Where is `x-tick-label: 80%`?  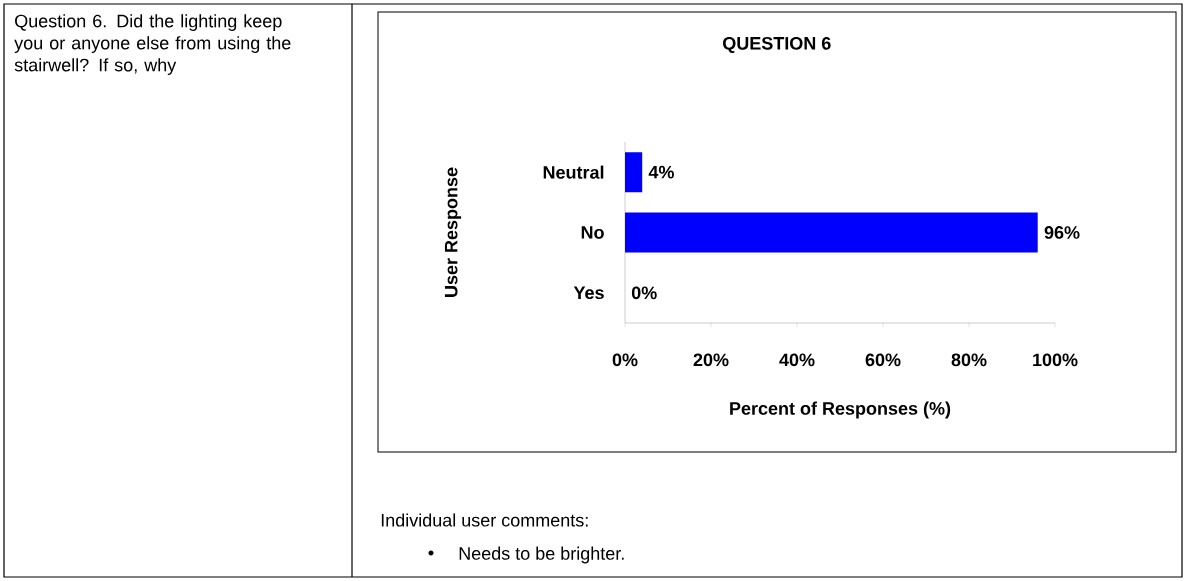 x-tick-label: 80% is located at coordinates (969, 360).